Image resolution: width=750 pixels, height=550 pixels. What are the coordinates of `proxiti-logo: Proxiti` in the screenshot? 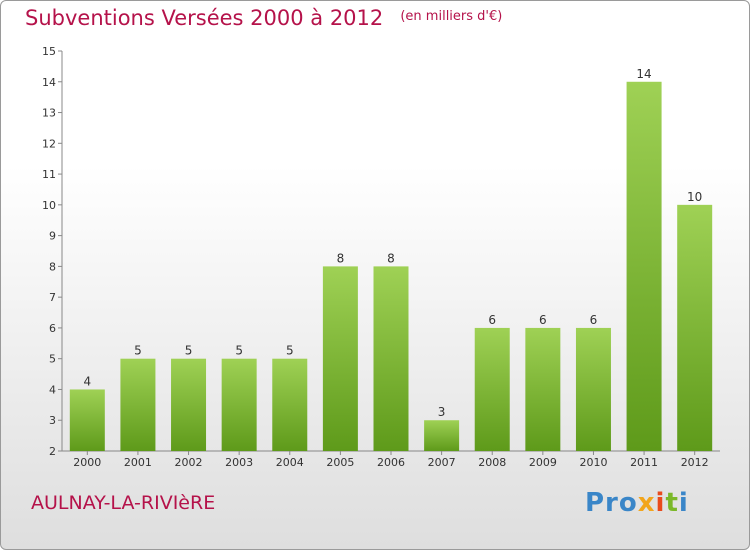 It's located at (637, 503).